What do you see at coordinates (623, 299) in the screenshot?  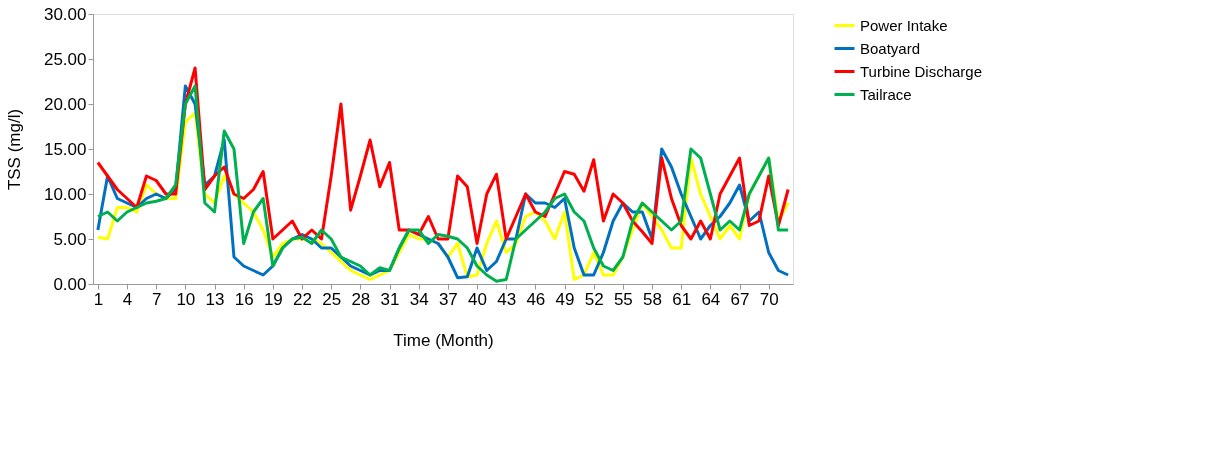 I see `x-tick-label: 55` at bounding box center [623, 299].